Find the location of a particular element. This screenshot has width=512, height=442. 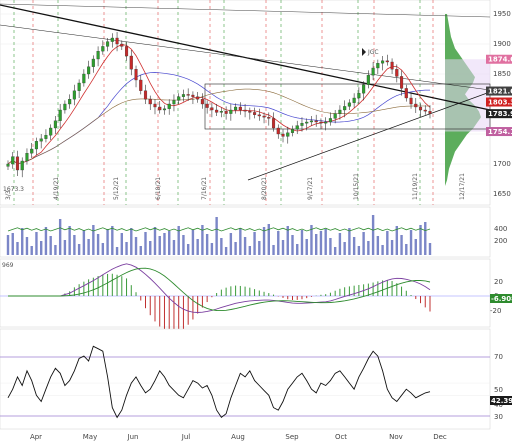

price-badge-label: 1803.3 is located at coordinates (500, 103).